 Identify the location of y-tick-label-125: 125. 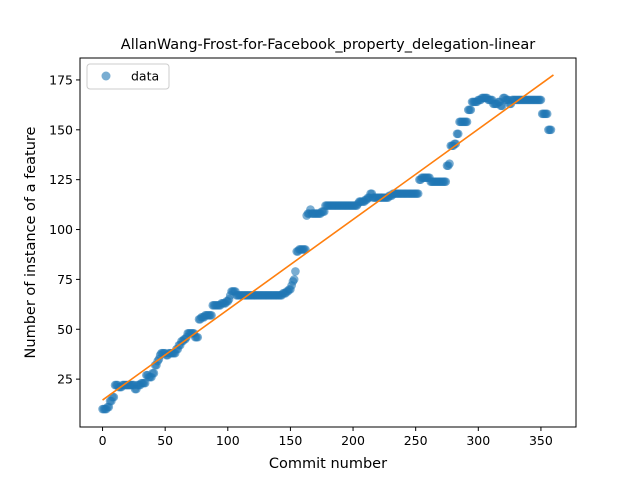
(61, 179).